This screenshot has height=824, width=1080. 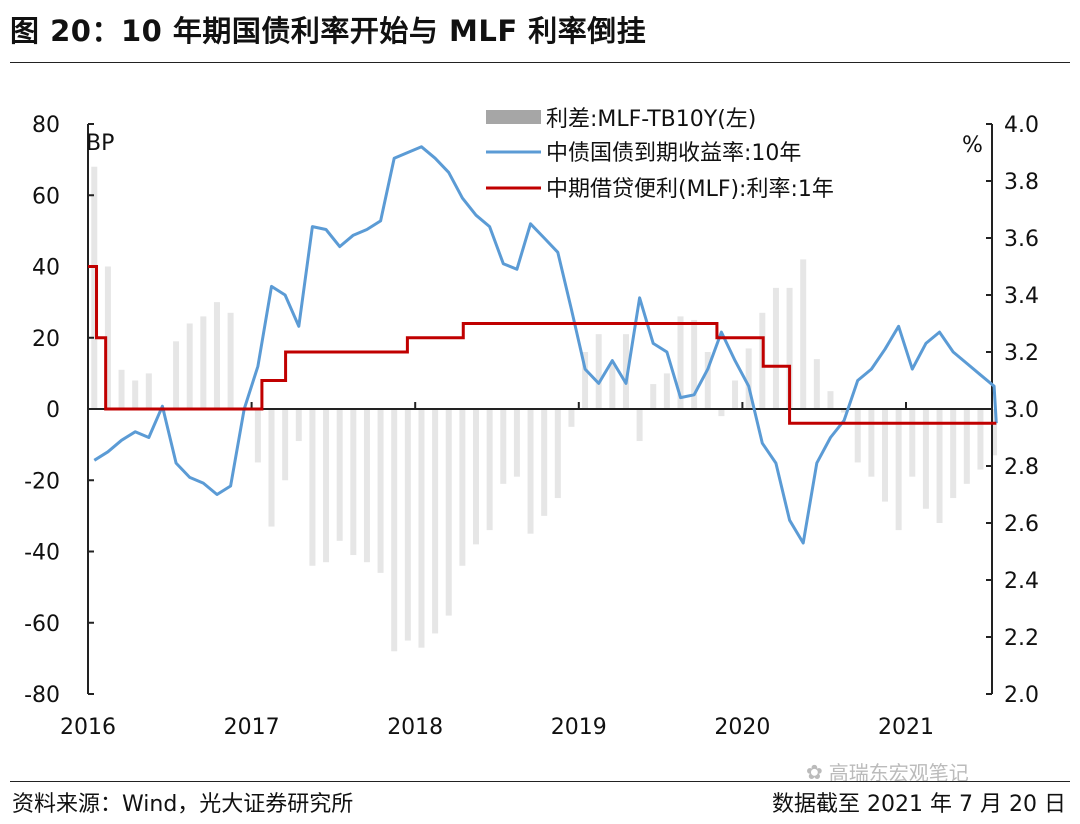 What do you see at coordinates (690, 189) in the screenshot?
I see `legend-label-mlf: 中期借贷便利(MLF):利率:1年` at bounding box center [690, 189].